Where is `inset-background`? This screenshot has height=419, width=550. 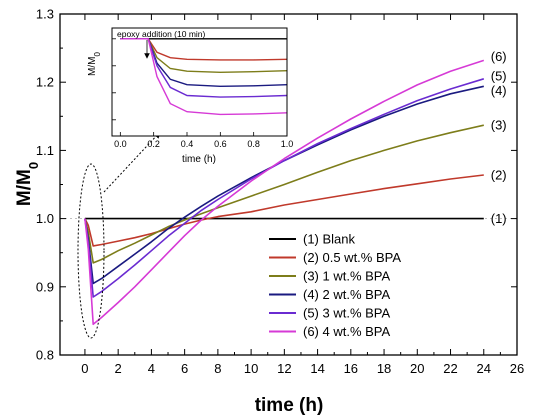 inset-background is located at coordinates (199, 82).